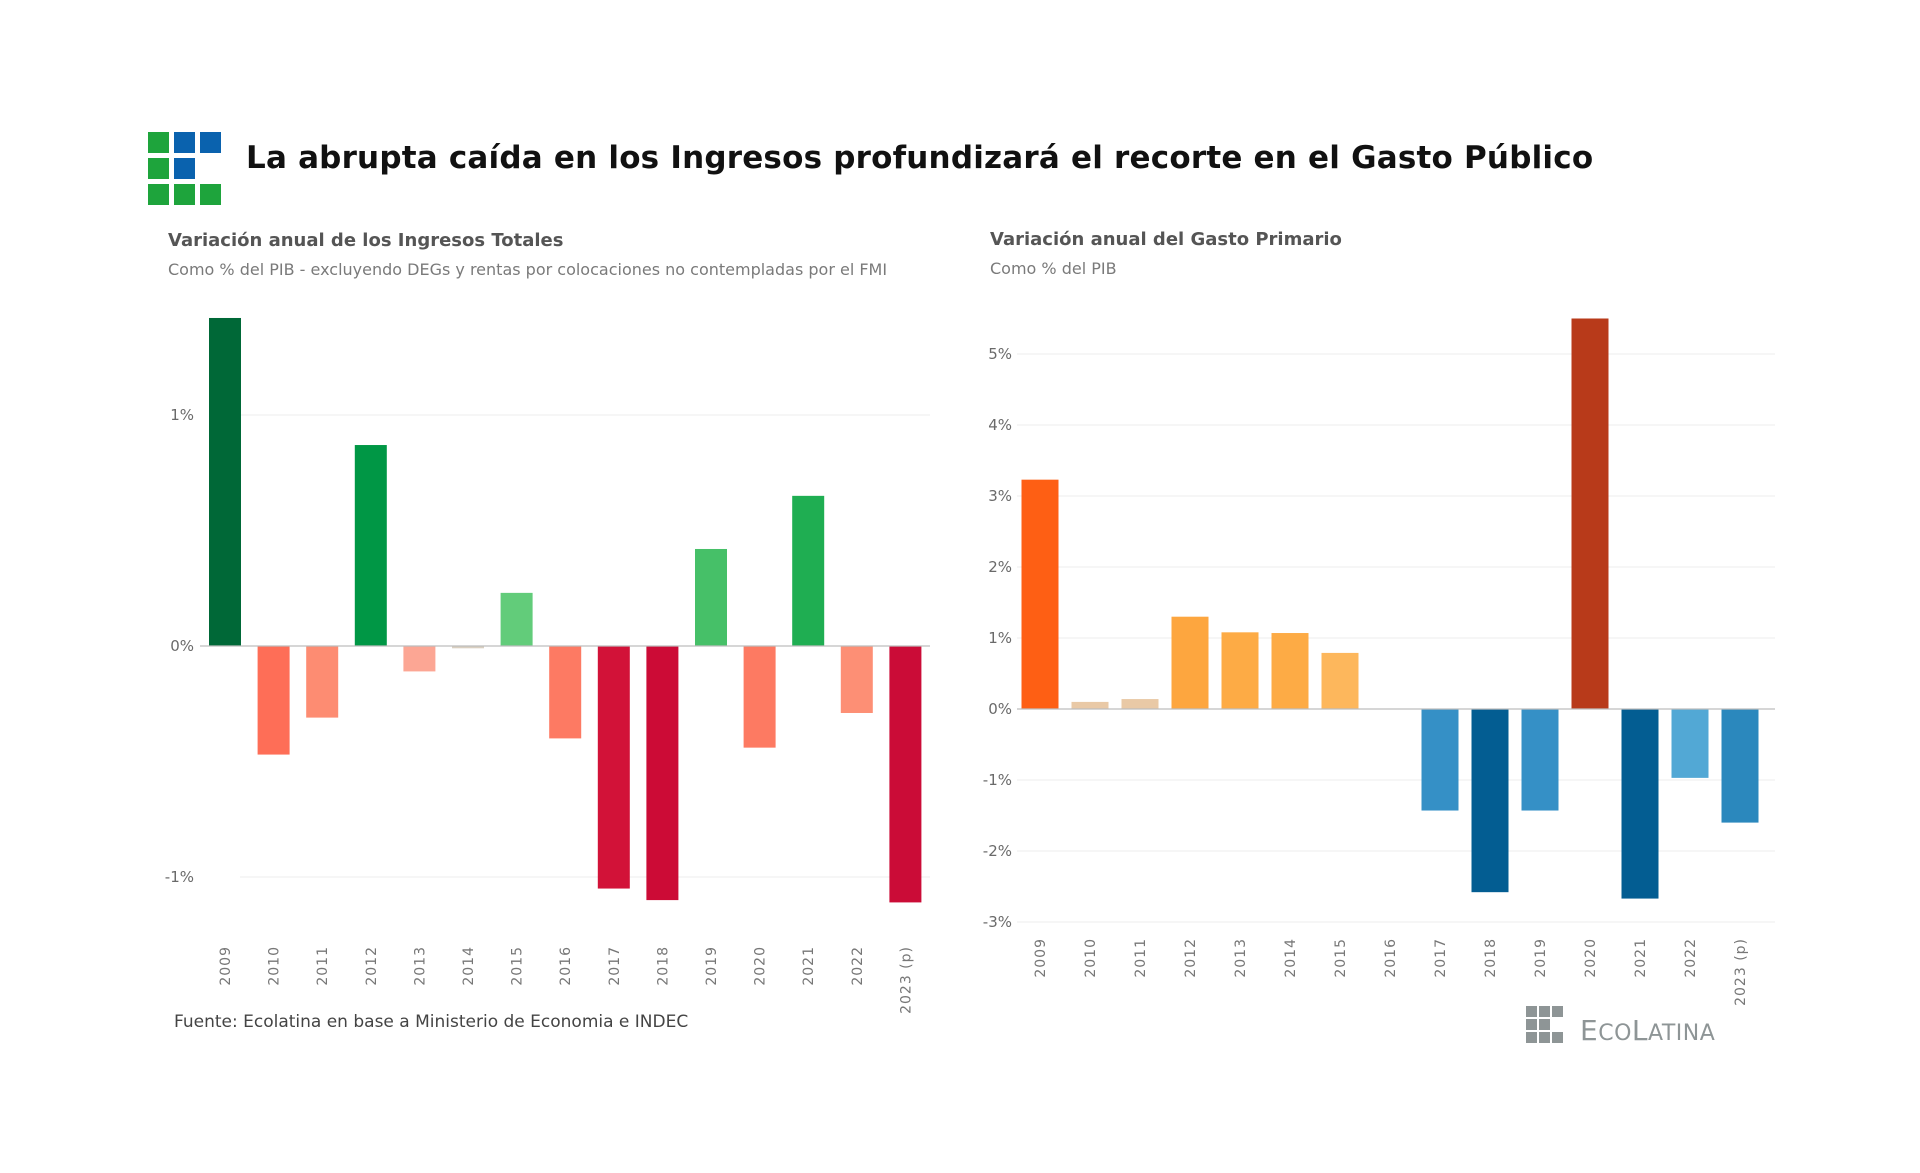  What do you see at coordinates (997, 780) in the screenshot?
I see `right-y-tick-label: -1%` at bounding box center [997, 780].